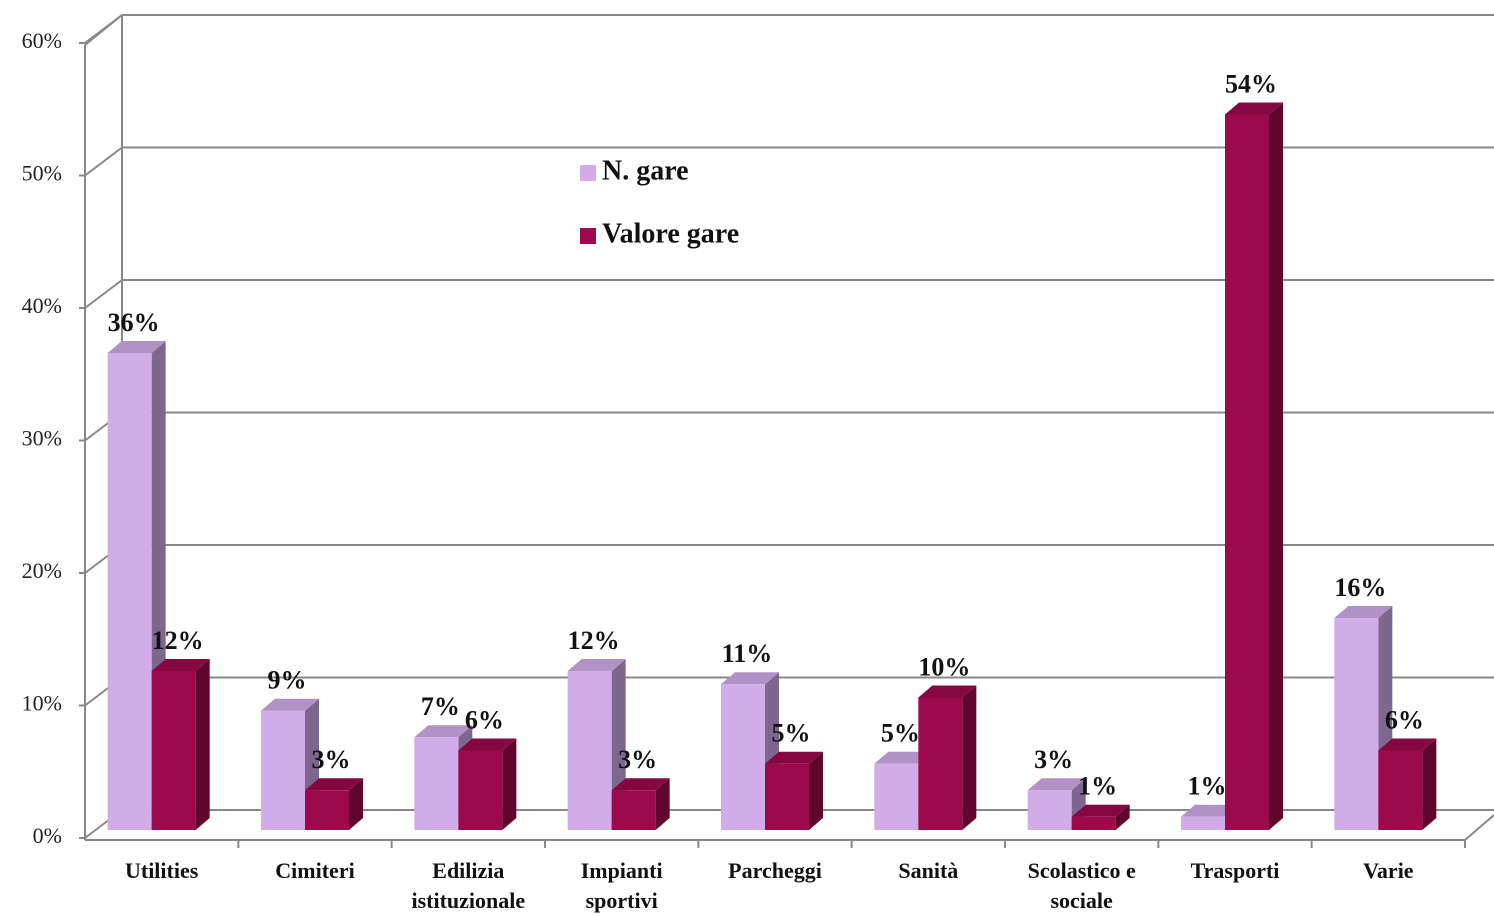 The image size is (1494, 916). What do you see at coordinates (1360, 587) in the screenshot?
I see `value-label: 16%` at bounding box center [1360, 587].